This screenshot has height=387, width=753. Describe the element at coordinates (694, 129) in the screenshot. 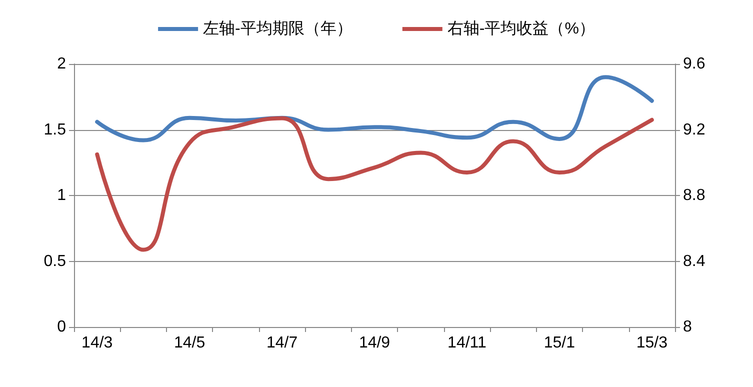

I see `y2-tick-label: 9.2` at that location.